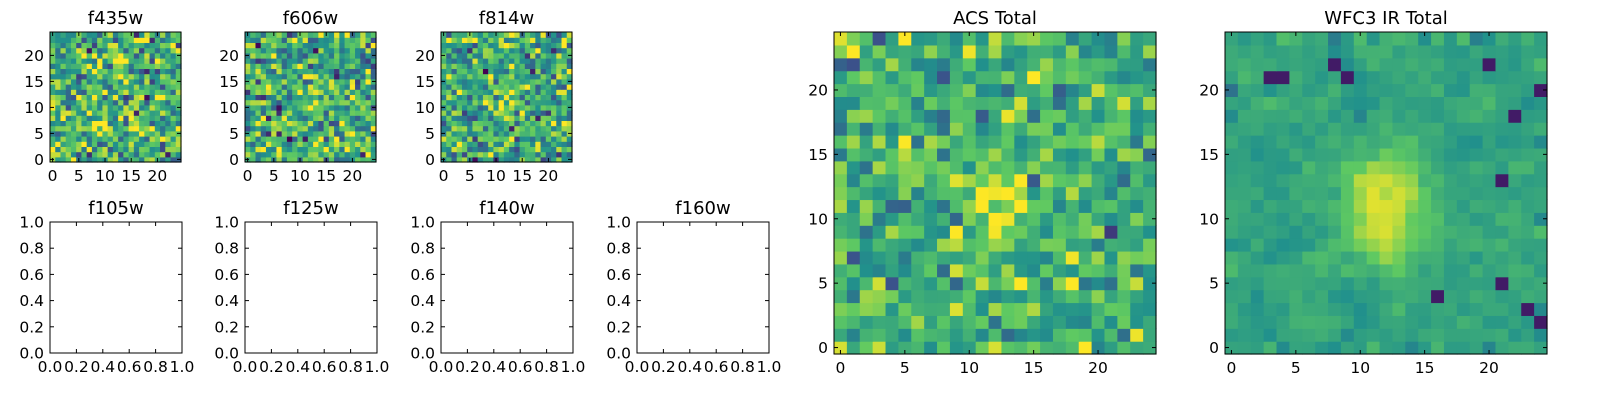 Image resolution: width=1600 pixels, height=400 pixels. I want to click on x-tick-label: 5, so click(274, 176).